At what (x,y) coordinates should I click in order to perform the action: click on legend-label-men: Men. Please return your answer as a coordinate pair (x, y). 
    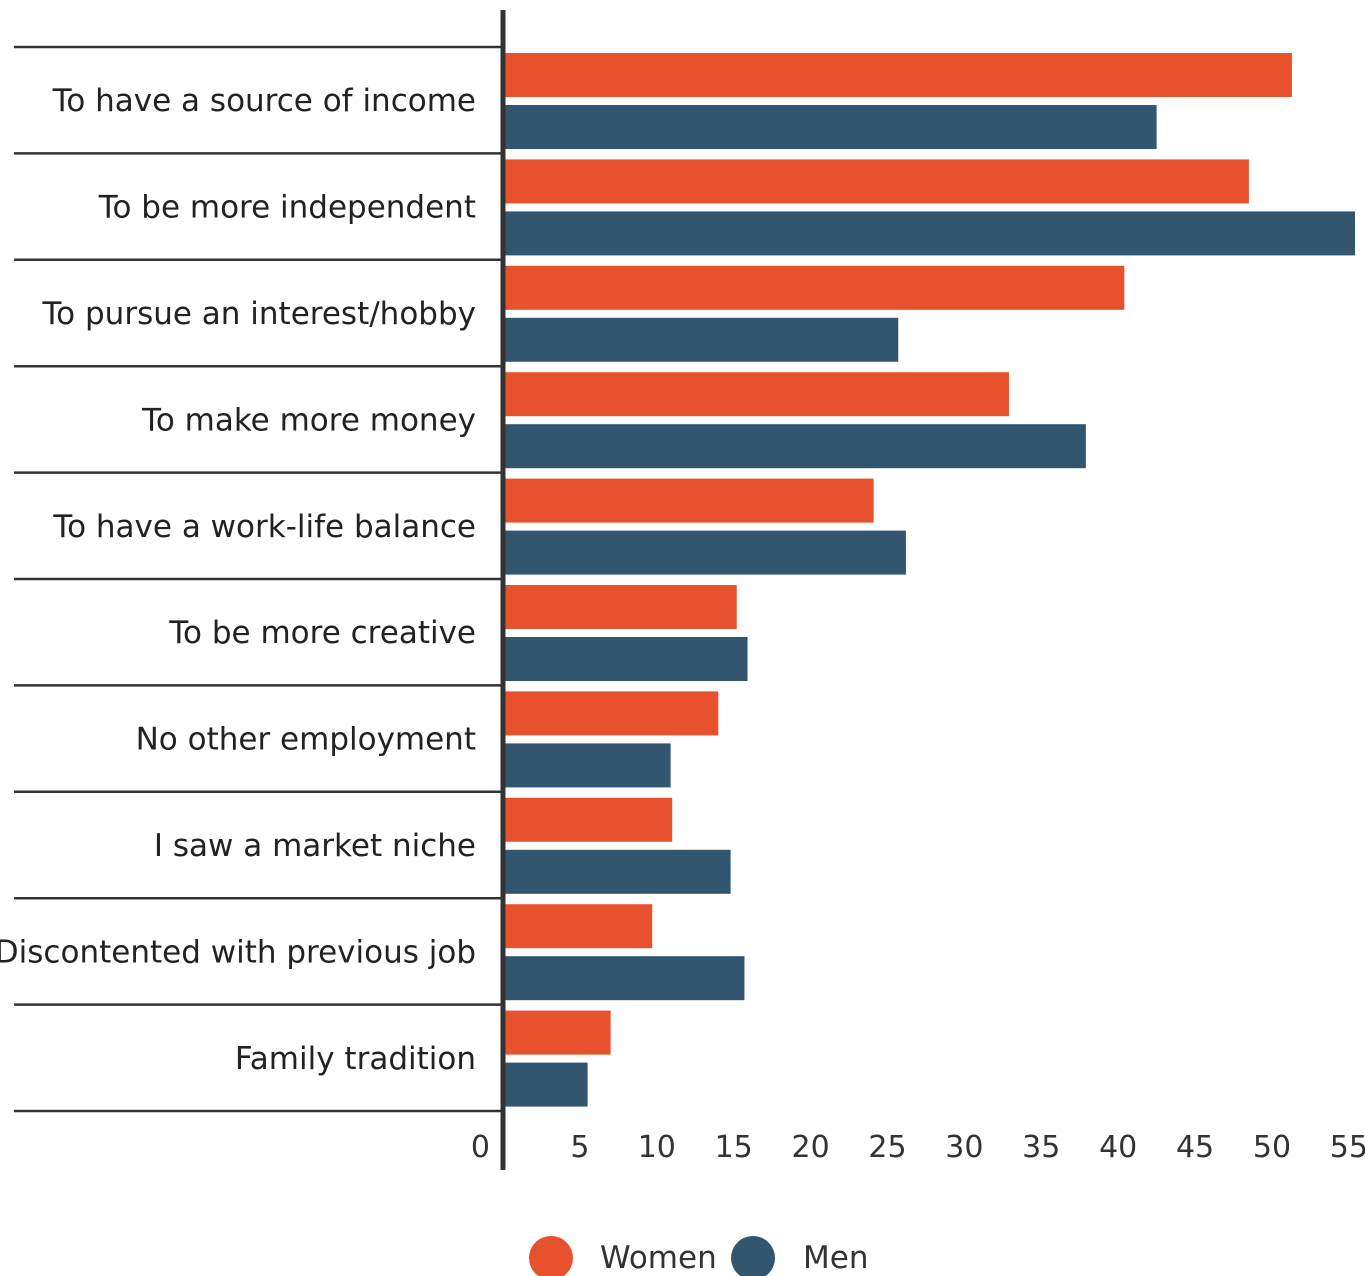
    Looking at the image, I should click on (835, 1258).